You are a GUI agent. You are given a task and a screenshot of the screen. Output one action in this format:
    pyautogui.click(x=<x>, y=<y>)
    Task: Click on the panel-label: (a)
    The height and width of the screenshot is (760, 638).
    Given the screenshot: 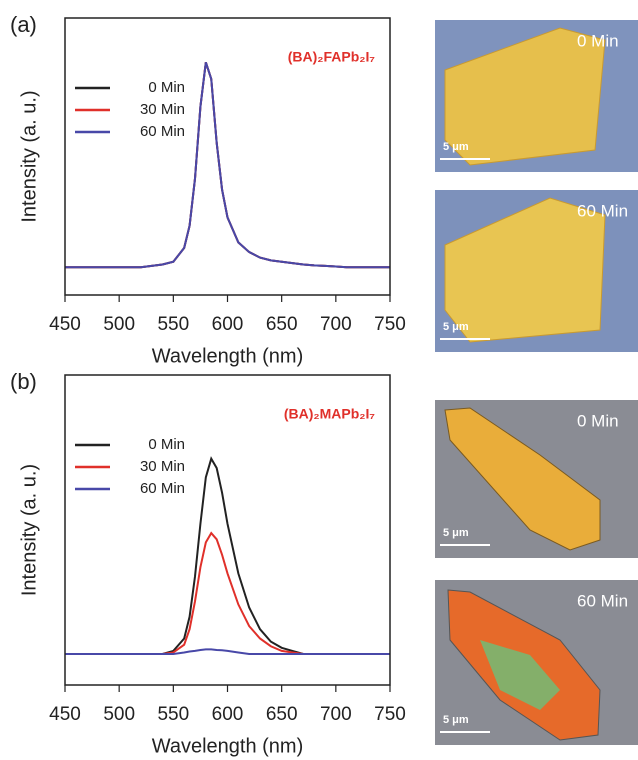 What is the action you would take?
    pyautogui.click(x=23, y=24)
    